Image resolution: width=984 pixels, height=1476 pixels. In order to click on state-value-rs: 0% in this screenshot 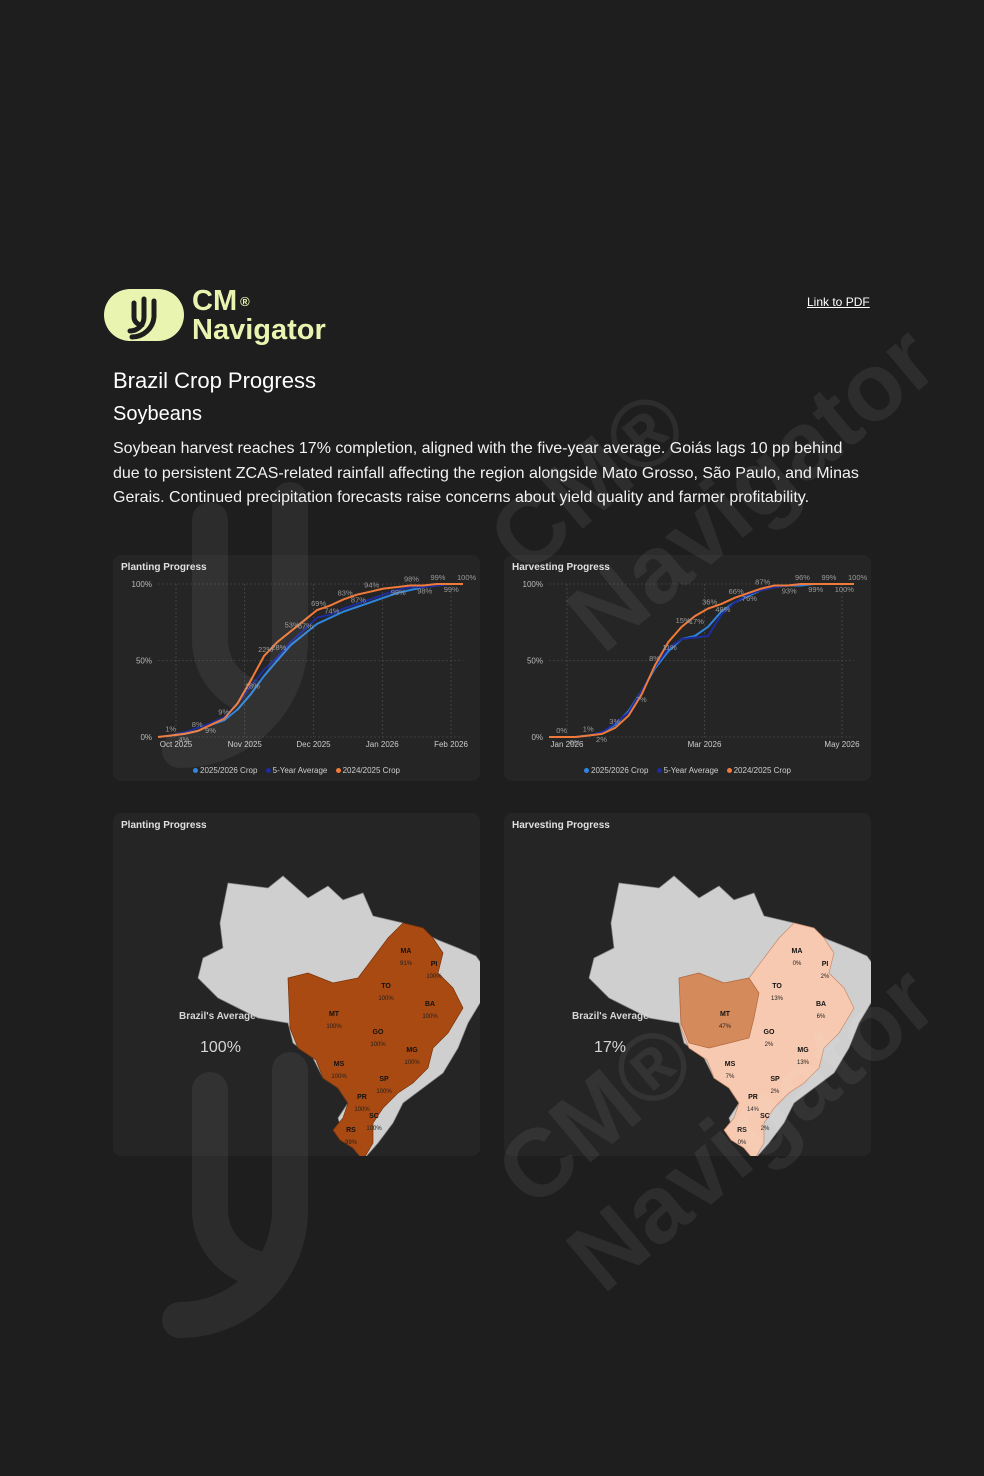, I will do `click(742, 1143)`.